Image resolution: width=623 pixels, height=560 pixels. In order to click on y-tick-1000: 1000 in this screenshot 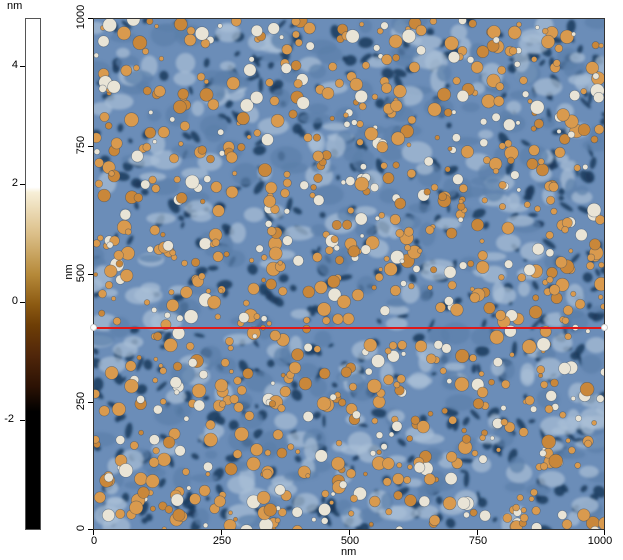, I will do `click(81, 17)`.